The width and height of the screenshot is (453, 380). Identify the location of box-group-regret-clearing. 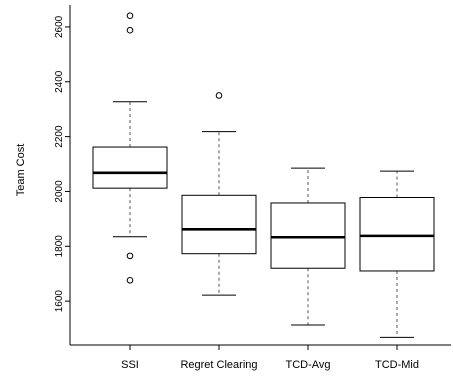
(219, 194).